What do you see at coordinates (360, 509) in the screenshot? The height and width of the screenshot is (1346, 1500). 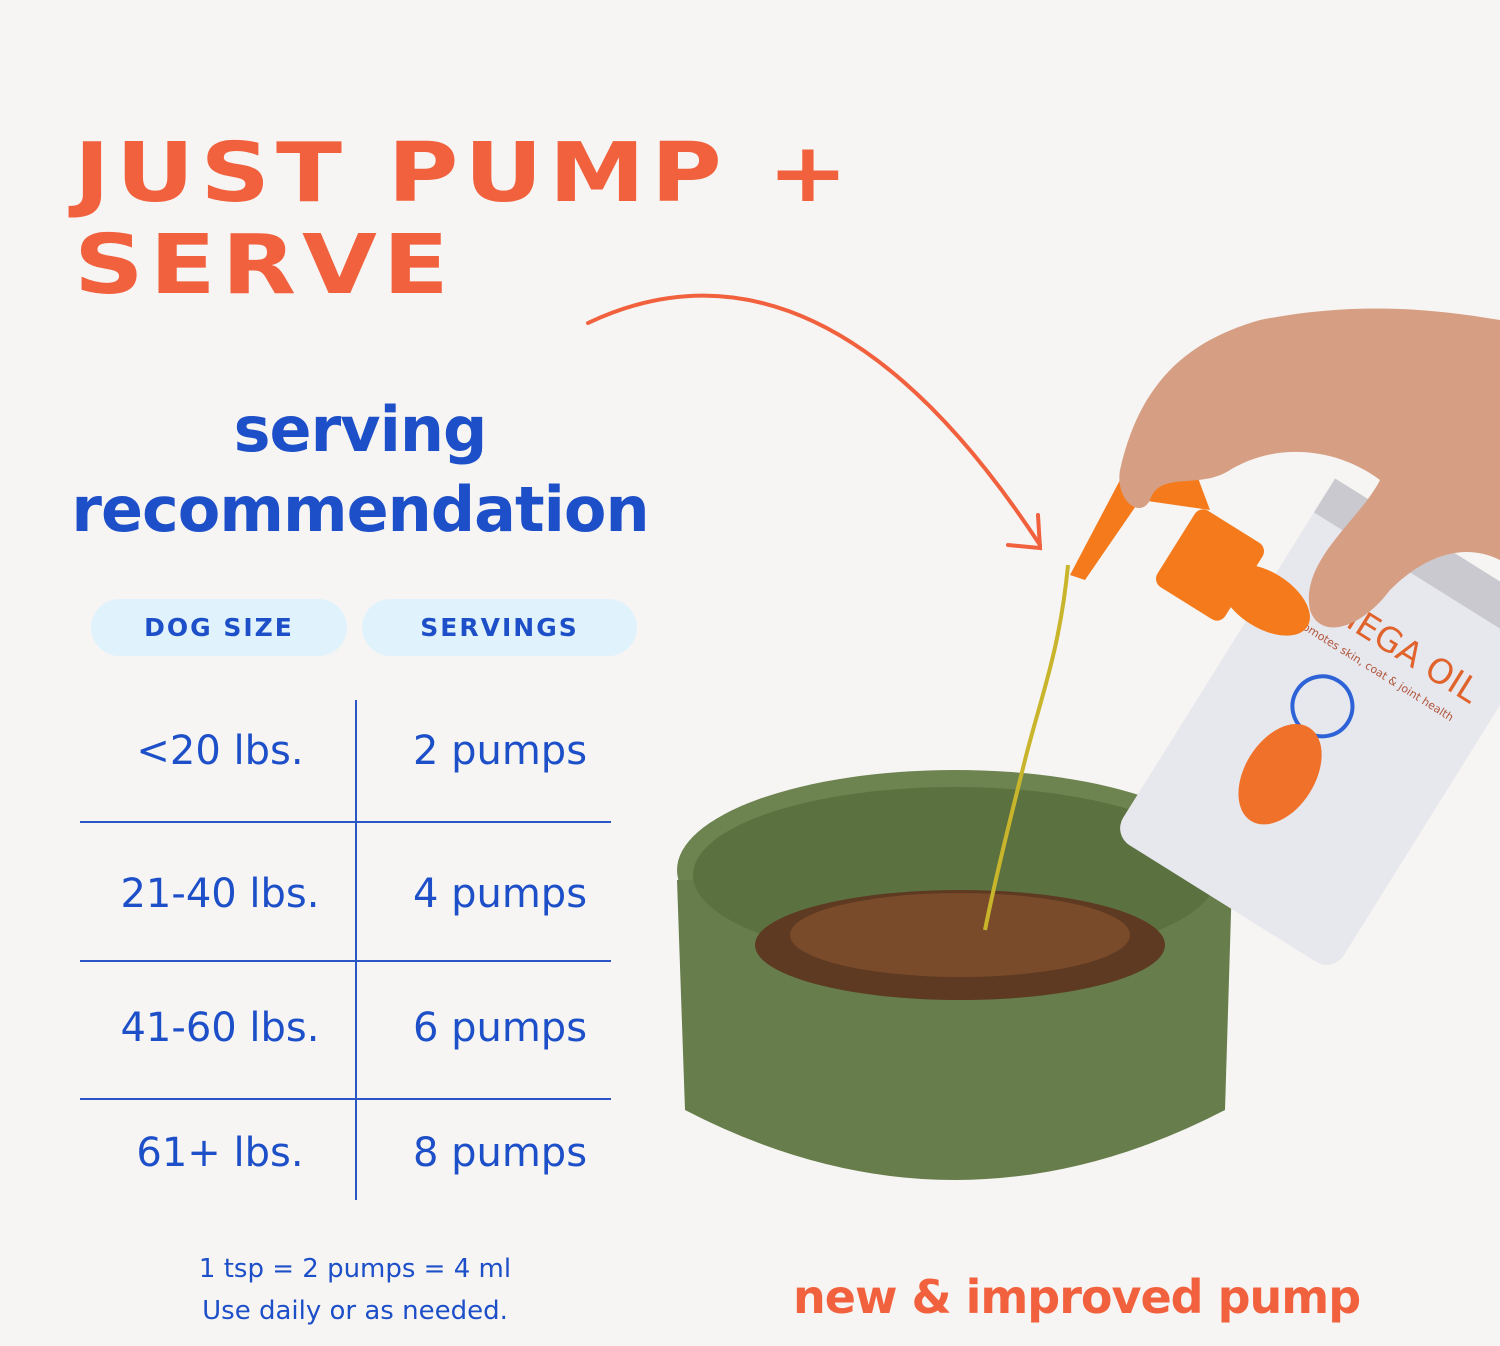 I see `section-title-line-2: recommendation` at bounding box center [360, 509].